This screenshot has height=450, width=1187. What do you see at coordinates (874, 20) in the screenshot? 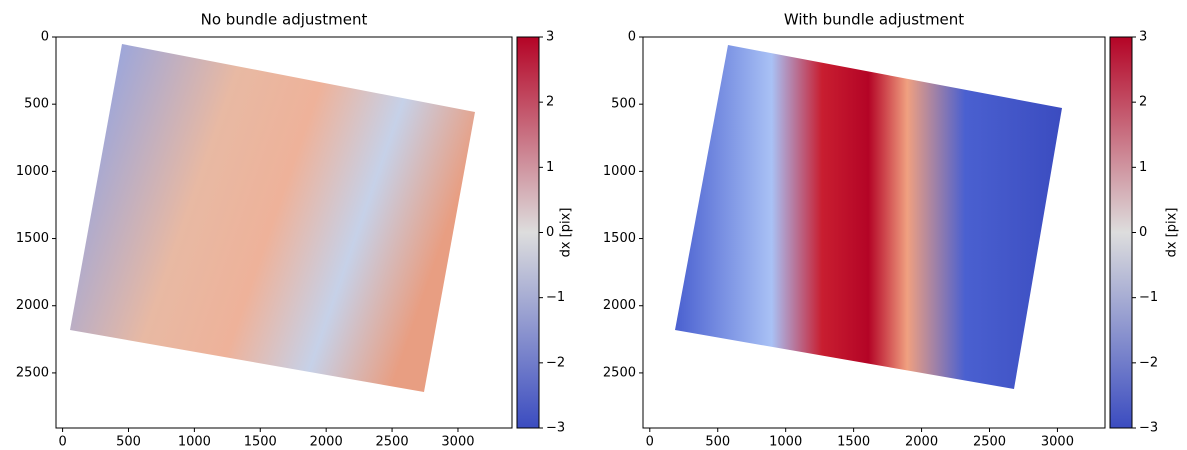
I see `chart-title: With bundle adjustment` at bounding box center [874, 20].